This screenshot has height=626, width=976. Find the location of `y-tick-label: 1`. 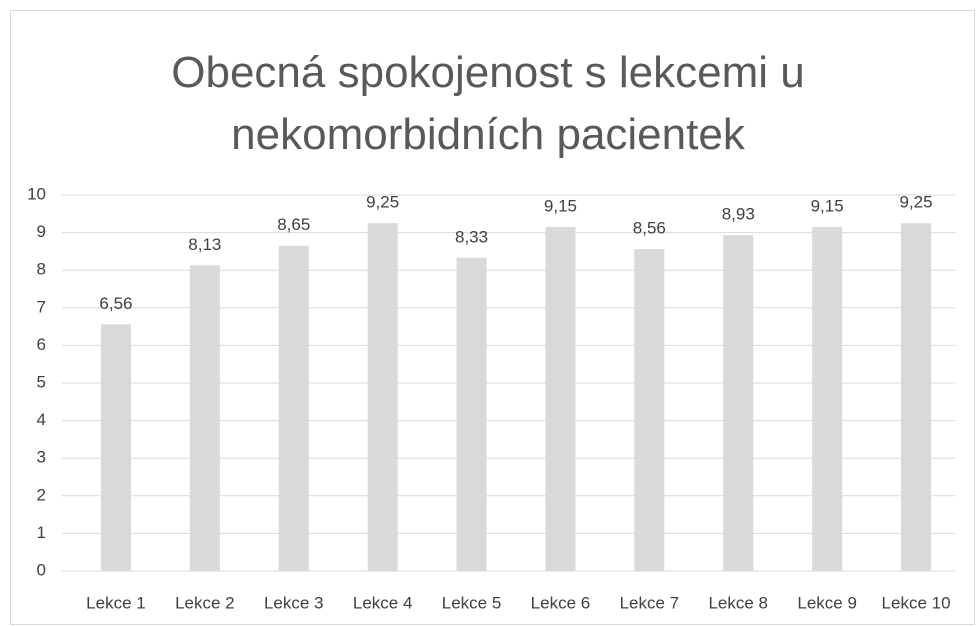

y-tick-label: 1 is located at coordinates (41, 532).